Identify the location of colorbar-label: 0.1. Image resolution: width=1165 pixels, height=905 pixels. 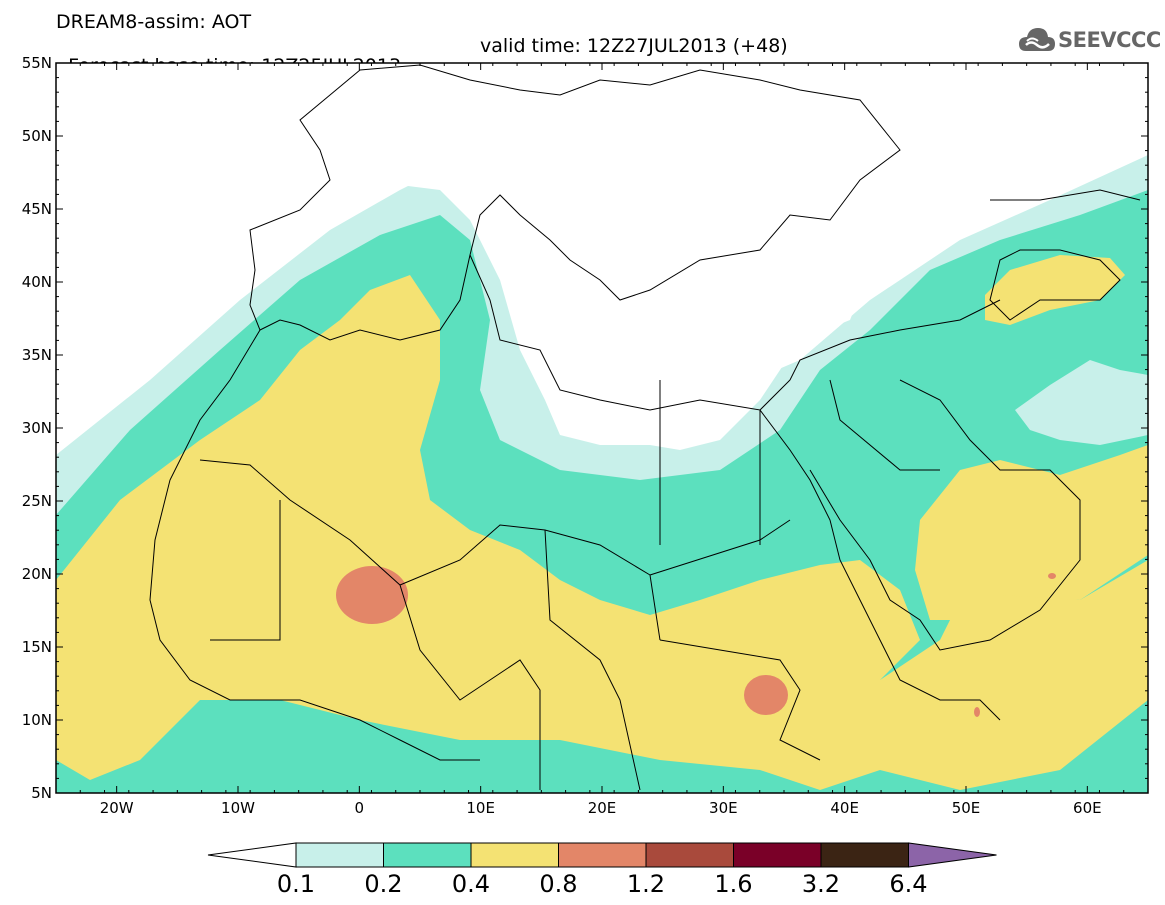
(296, 884).